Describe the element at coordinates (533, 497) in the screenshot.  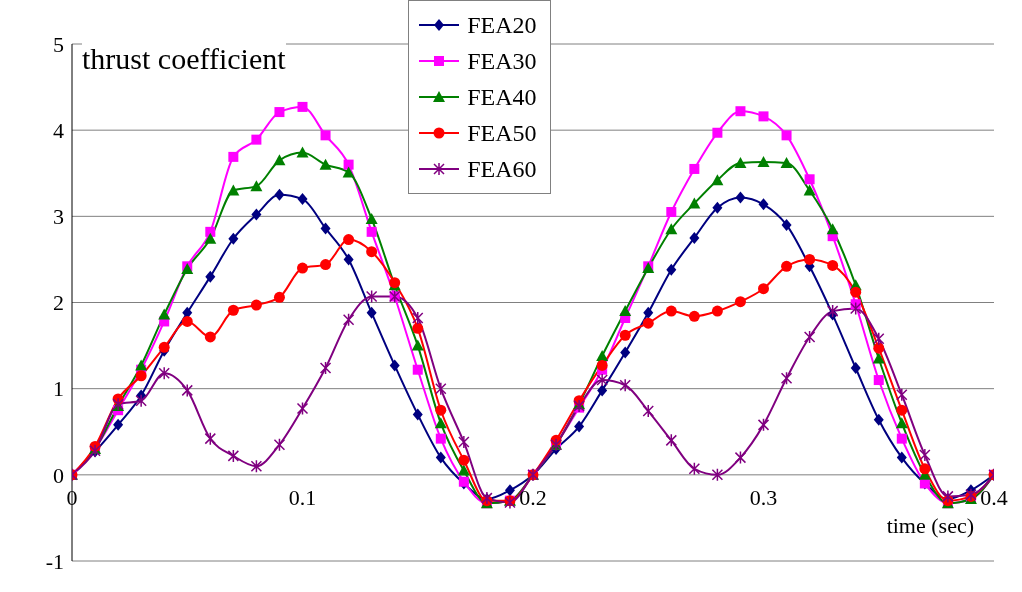
I see `x-tick-label: 0.2` at that location.